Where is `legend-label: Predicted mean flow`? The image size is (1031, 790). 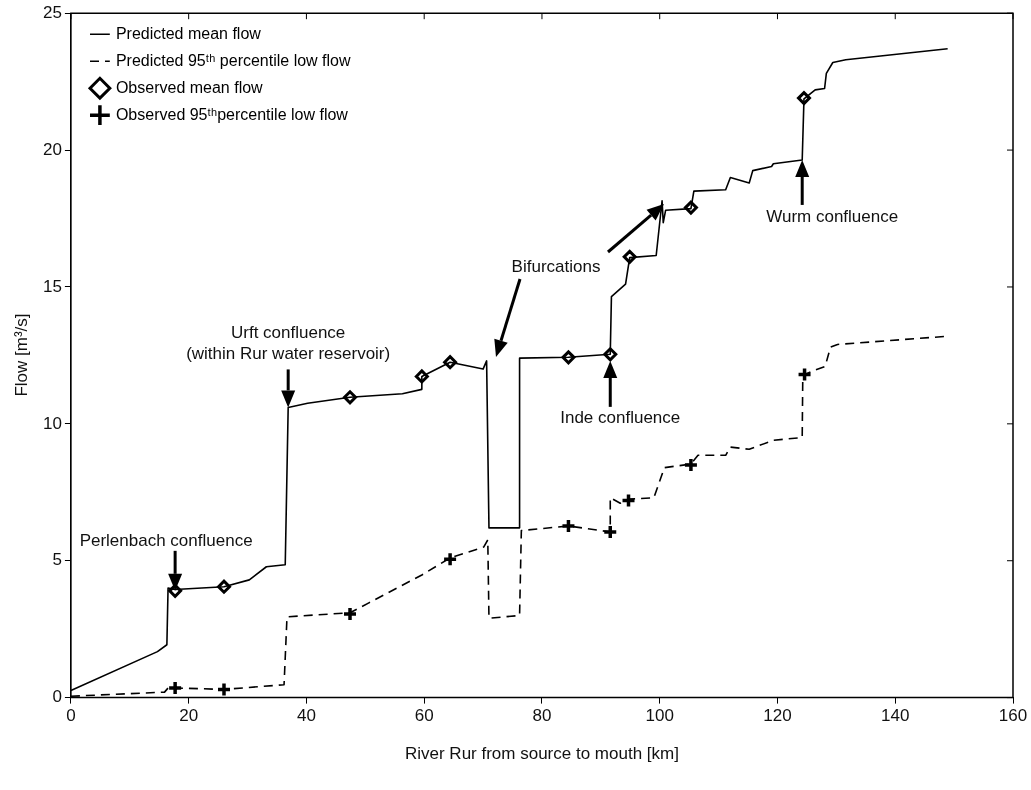 legend-label: Predicted mean flow is located at coordinates (188, 33).